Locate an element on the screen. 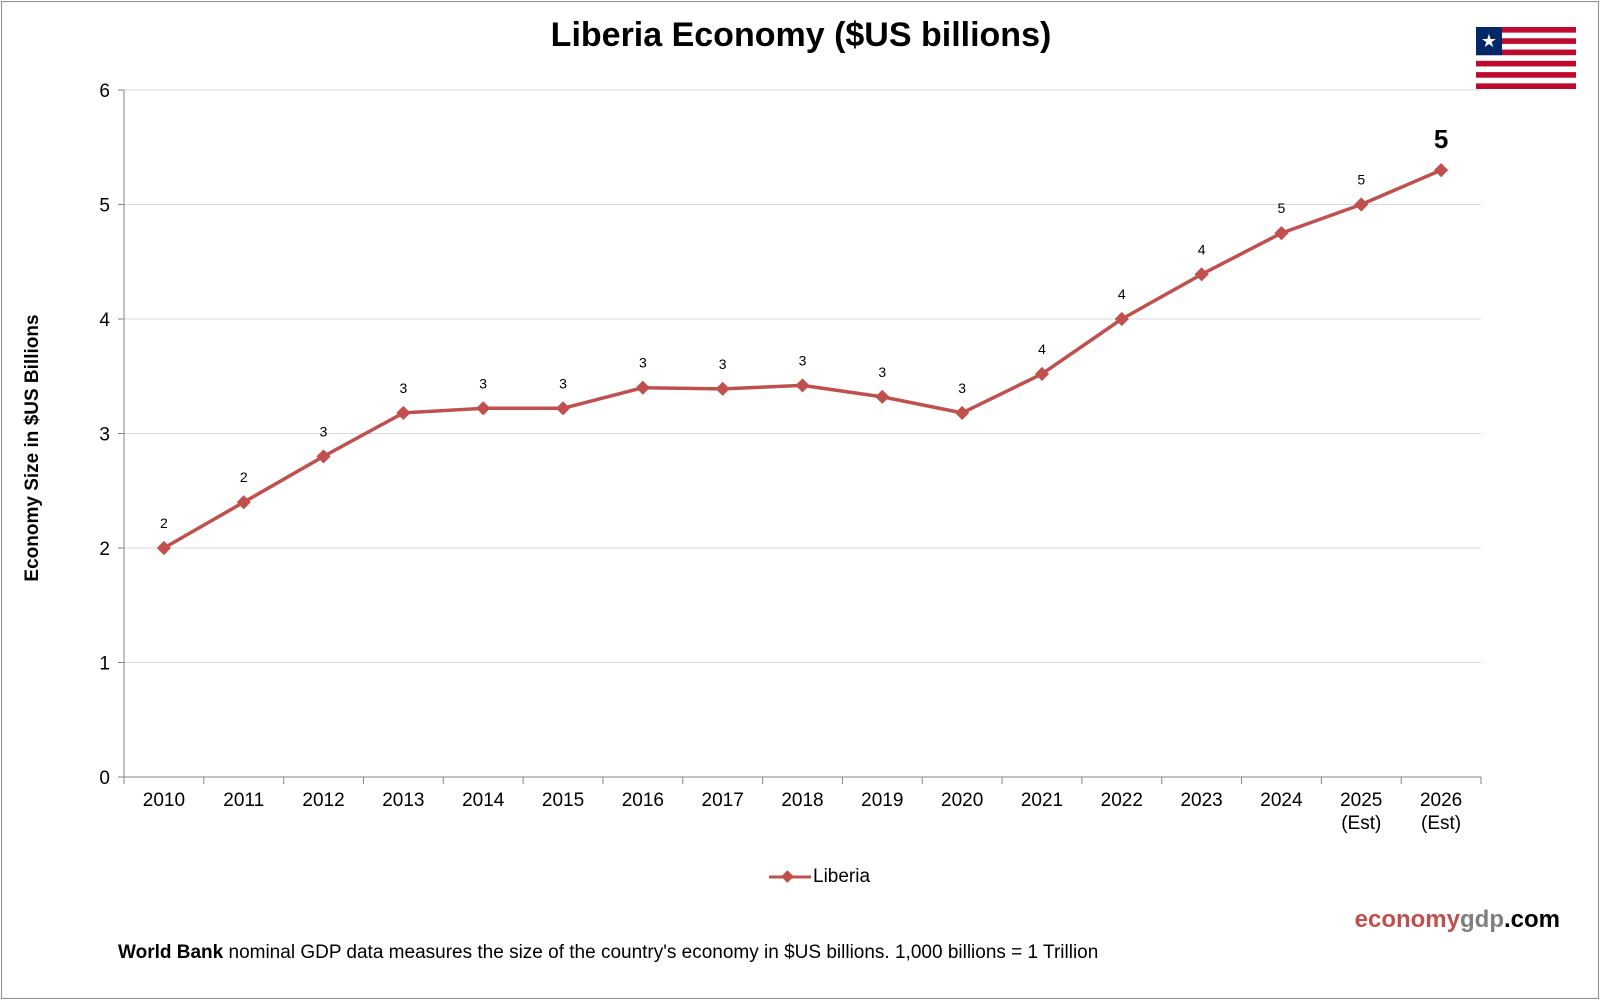 This screenshot has height=1002, width=1602. brand-part-economy: economy is located at coordinates (1407, 919).